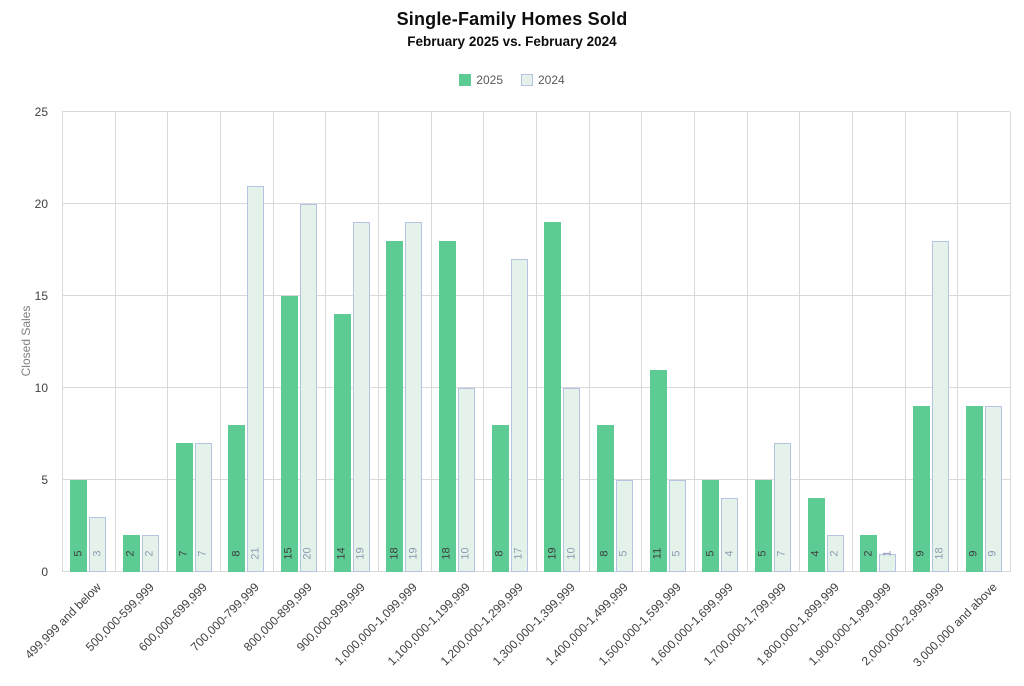 The height and width of the screenshot is (686, 1024). I want to click on category-cell: 8 21, so click(246, 342).